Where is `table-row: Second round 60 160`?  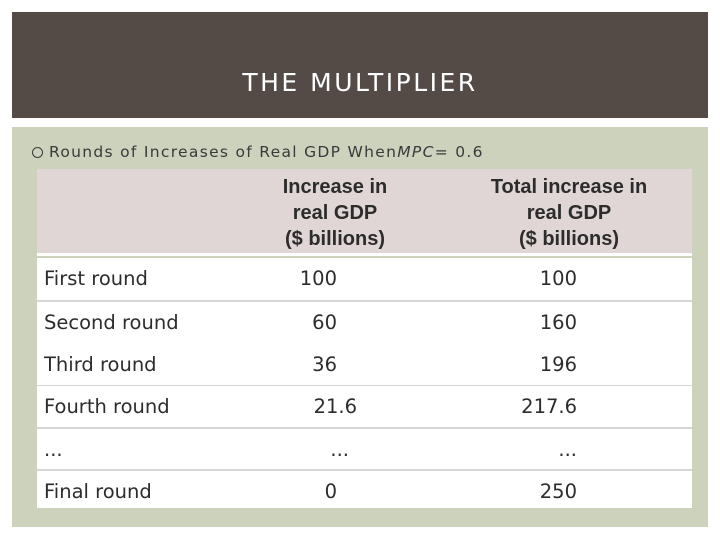
table-row: Second round 60 160 is located at coordinates (364, 323).